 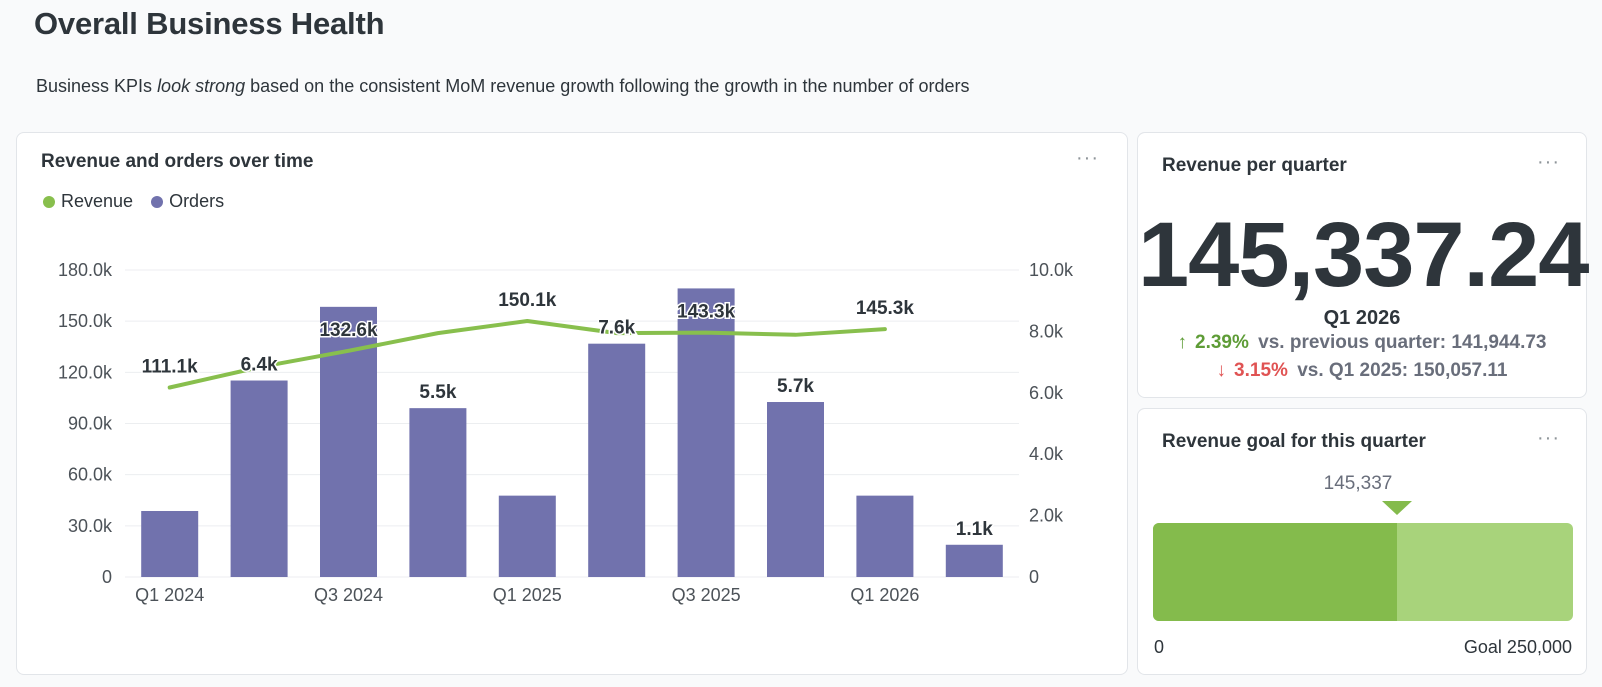 I want to click on y-left-tick-label: 150.0k, so click(x=85, y=321).